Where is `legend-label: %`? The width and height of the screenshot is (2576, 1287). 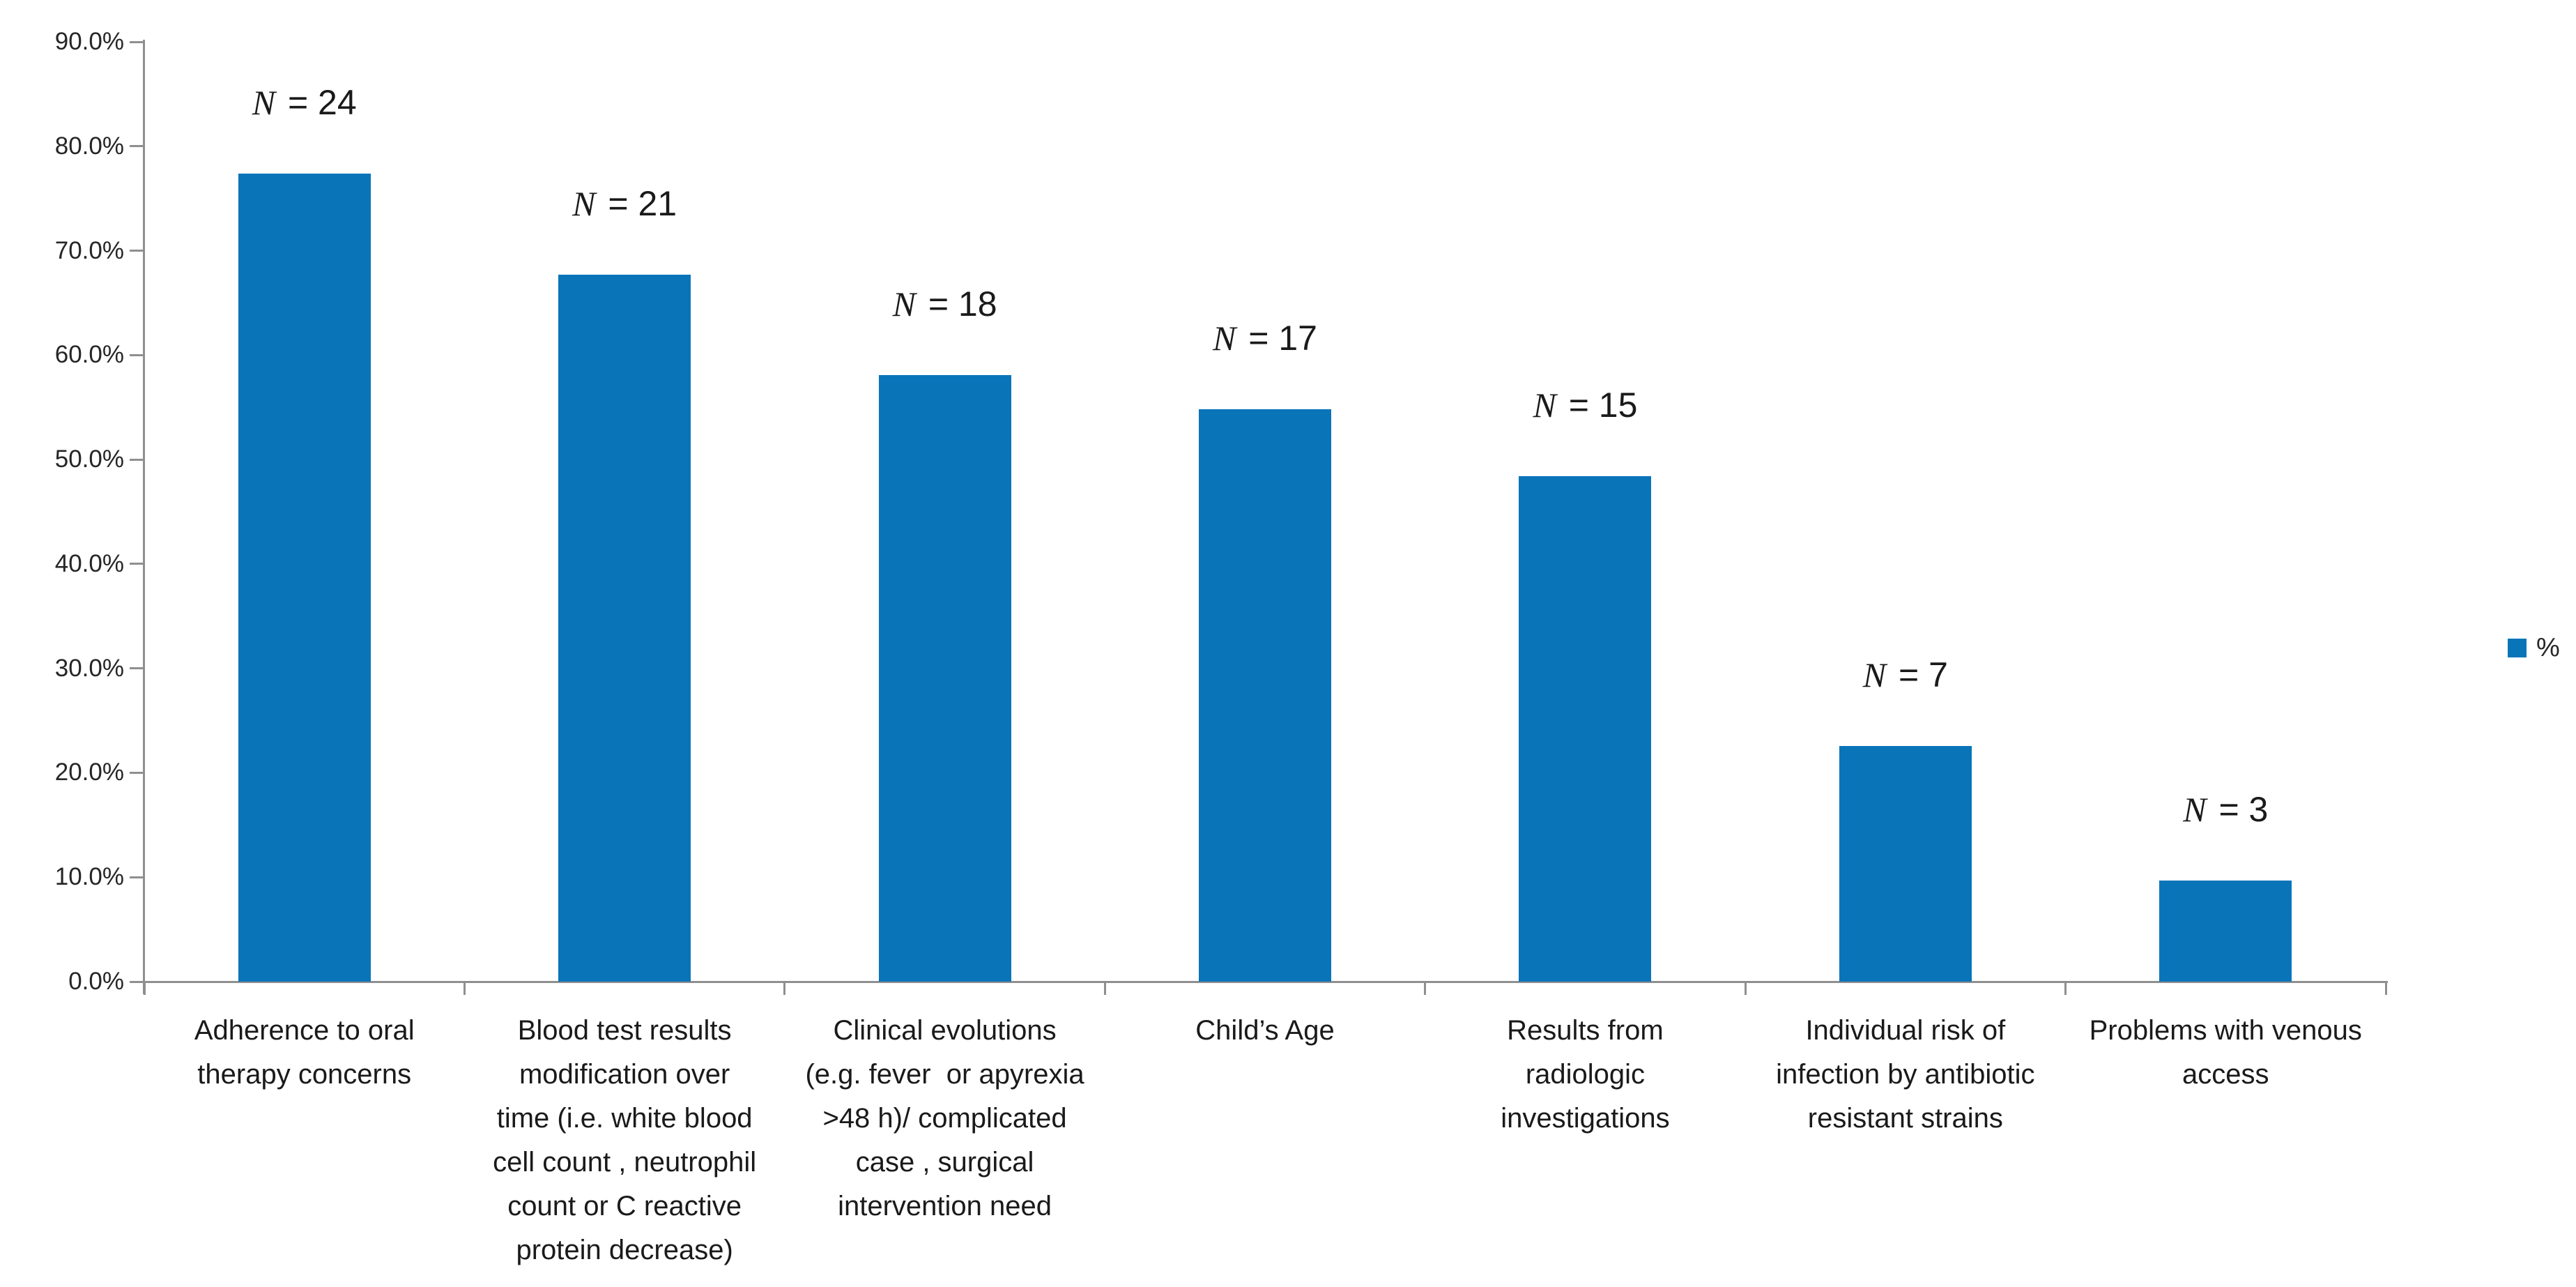 legend-label: % is located at coordinates (2548, 647).